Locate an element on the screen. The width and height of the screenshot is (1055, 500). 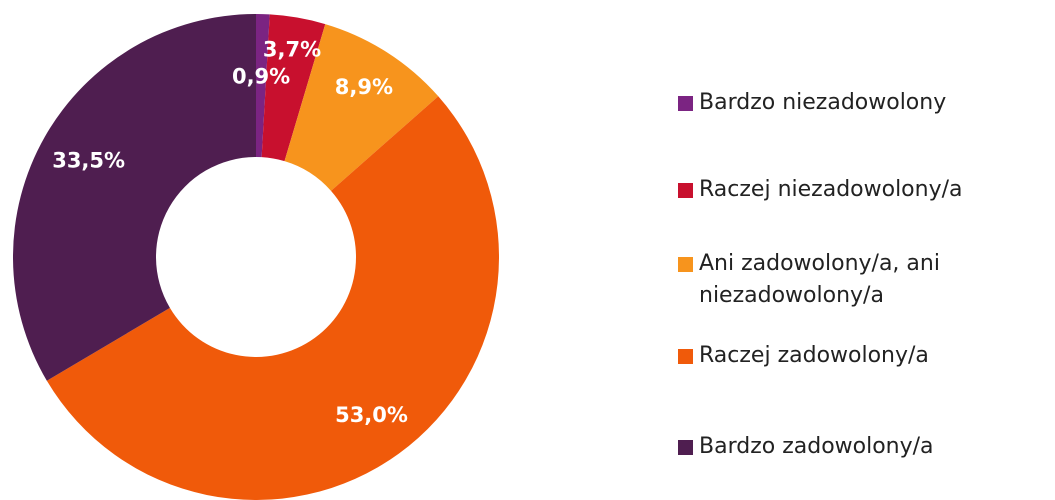
data-label: 33,5% is located at coordinates (88, 161).